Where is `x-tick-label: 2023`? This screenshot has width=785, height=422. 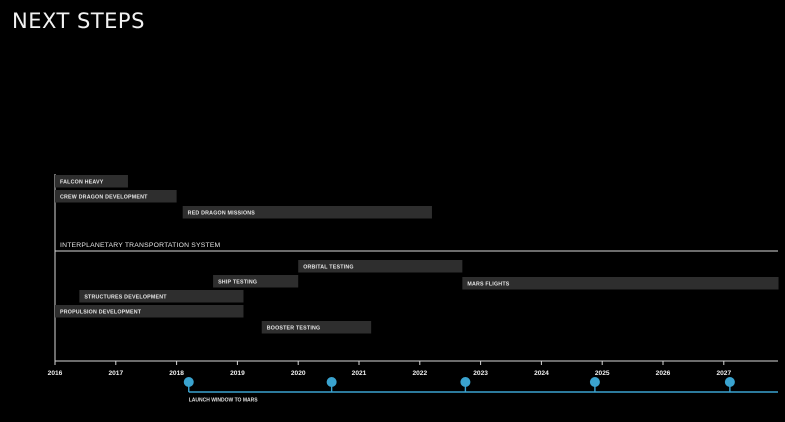 x-tick-label: 2023 is located at coordinates (480, 373).